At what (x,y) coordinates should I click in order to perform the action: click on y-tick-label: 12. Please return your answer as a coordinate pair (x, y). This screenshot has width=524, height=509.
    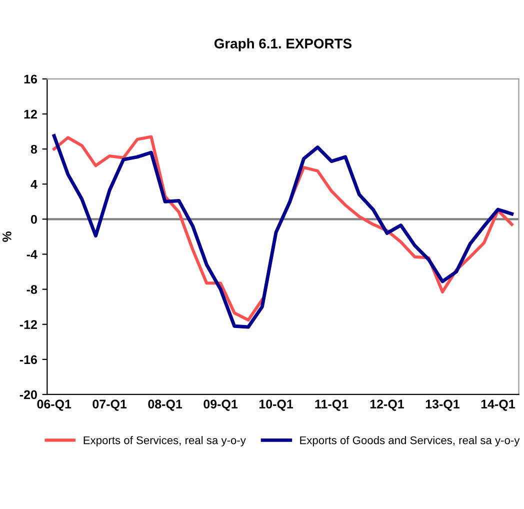
    Looking at the image, I should click on (30, 114).